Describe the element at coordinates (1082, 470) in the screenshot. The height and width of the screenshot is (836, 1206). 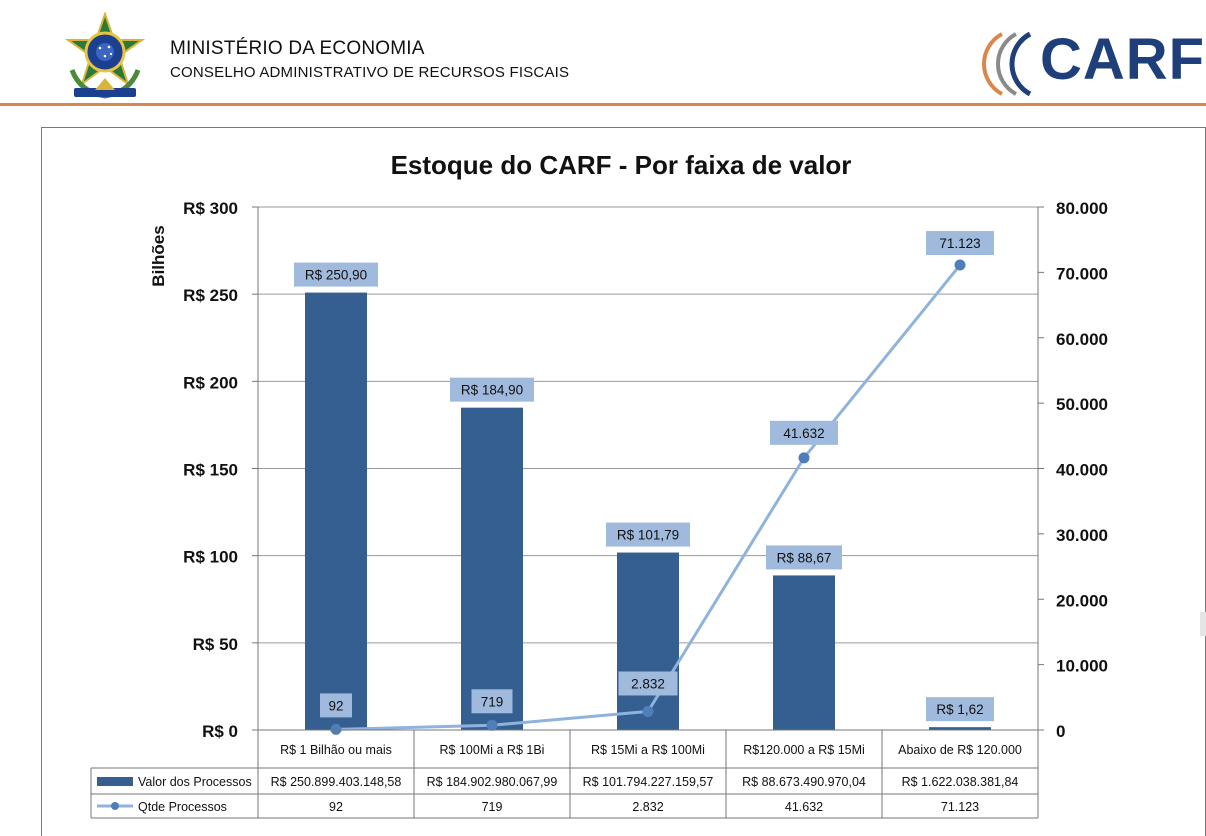
I see `y2-tick-label: 40.000` at that location.